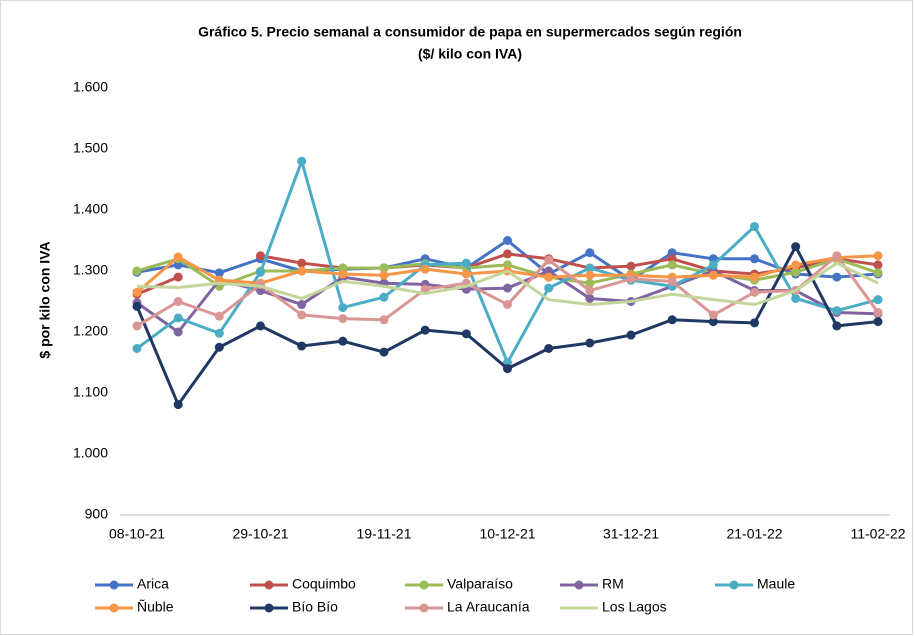 Image resolution: width=915 pixels, height=636 pixels. What do you see at coordinates (45, 299) in the screenshot?
I see `y-axis-label: $ por kilo con IVA` at bounding box center [45, 299].